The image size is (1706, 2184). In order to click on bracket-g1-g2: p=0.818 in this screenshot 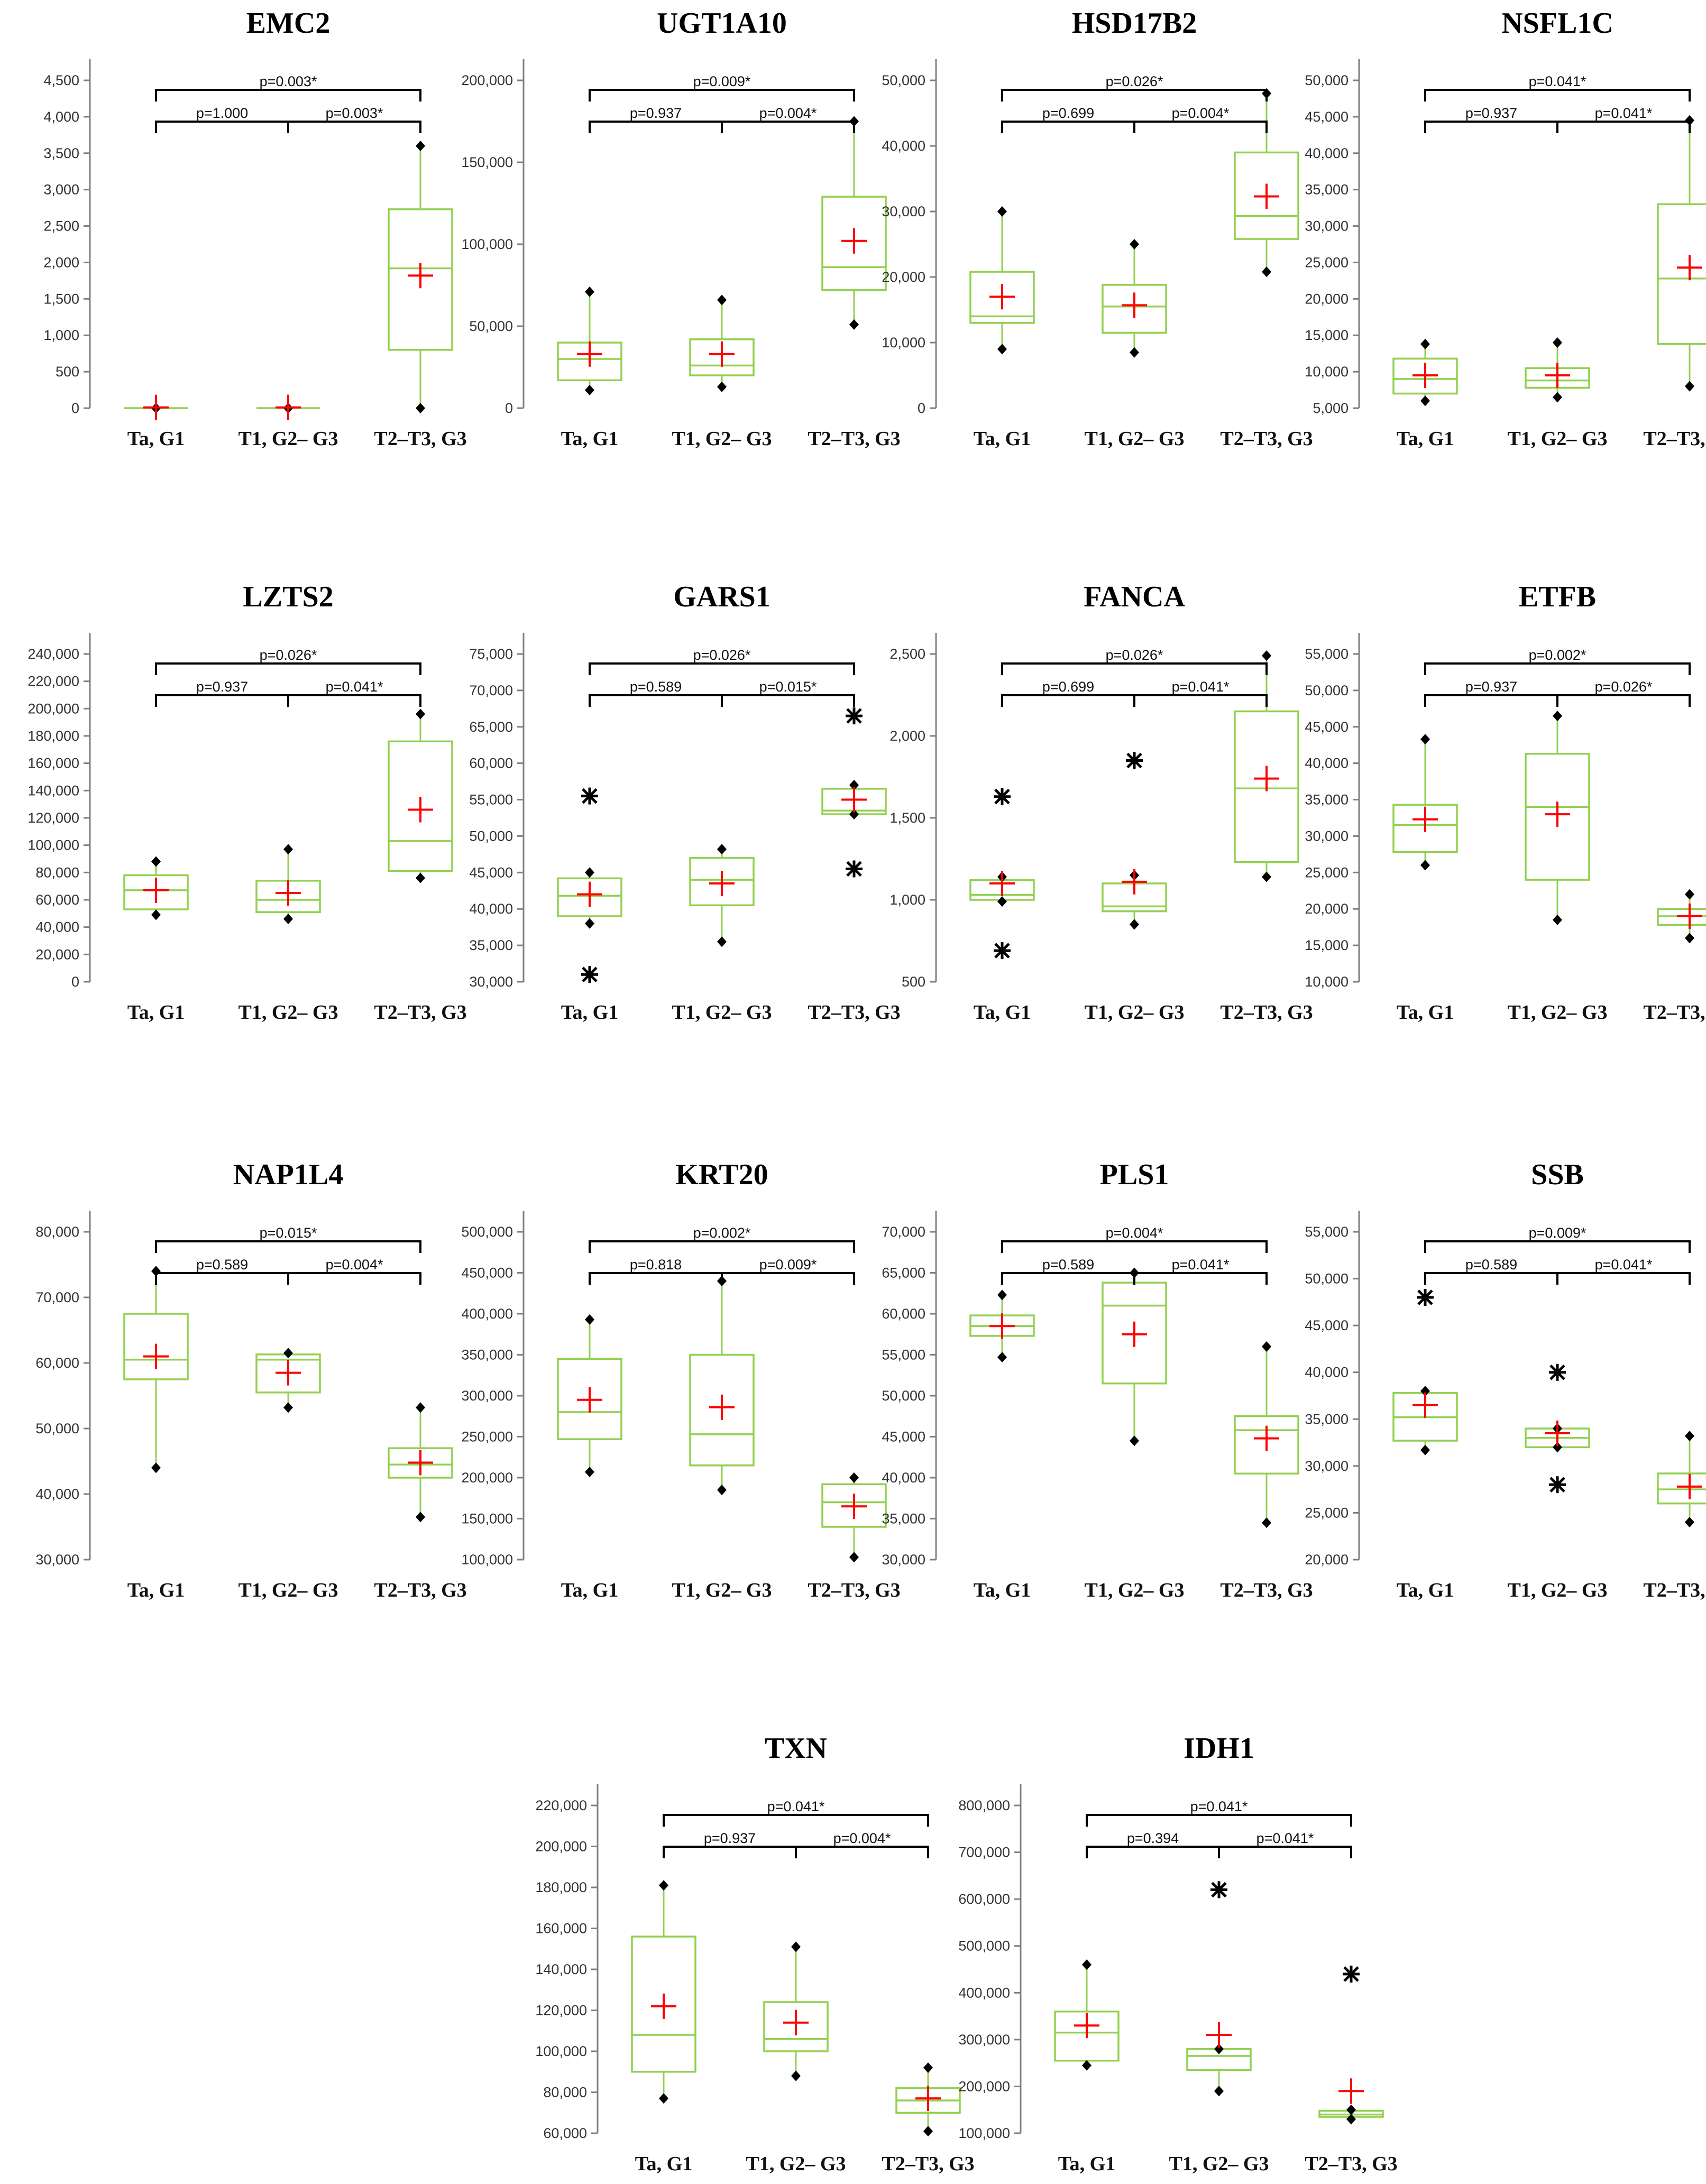, I will do `click(656, 1271)`.